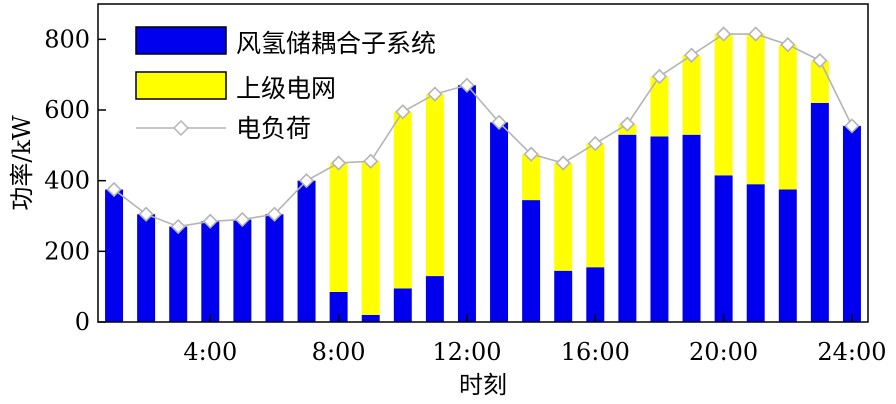 Image resolution: width=896 pixels, height=404 pixels. I want to click on legend: 风氢储耦合子系统 上级电网 电负荷, so click(285, 84).